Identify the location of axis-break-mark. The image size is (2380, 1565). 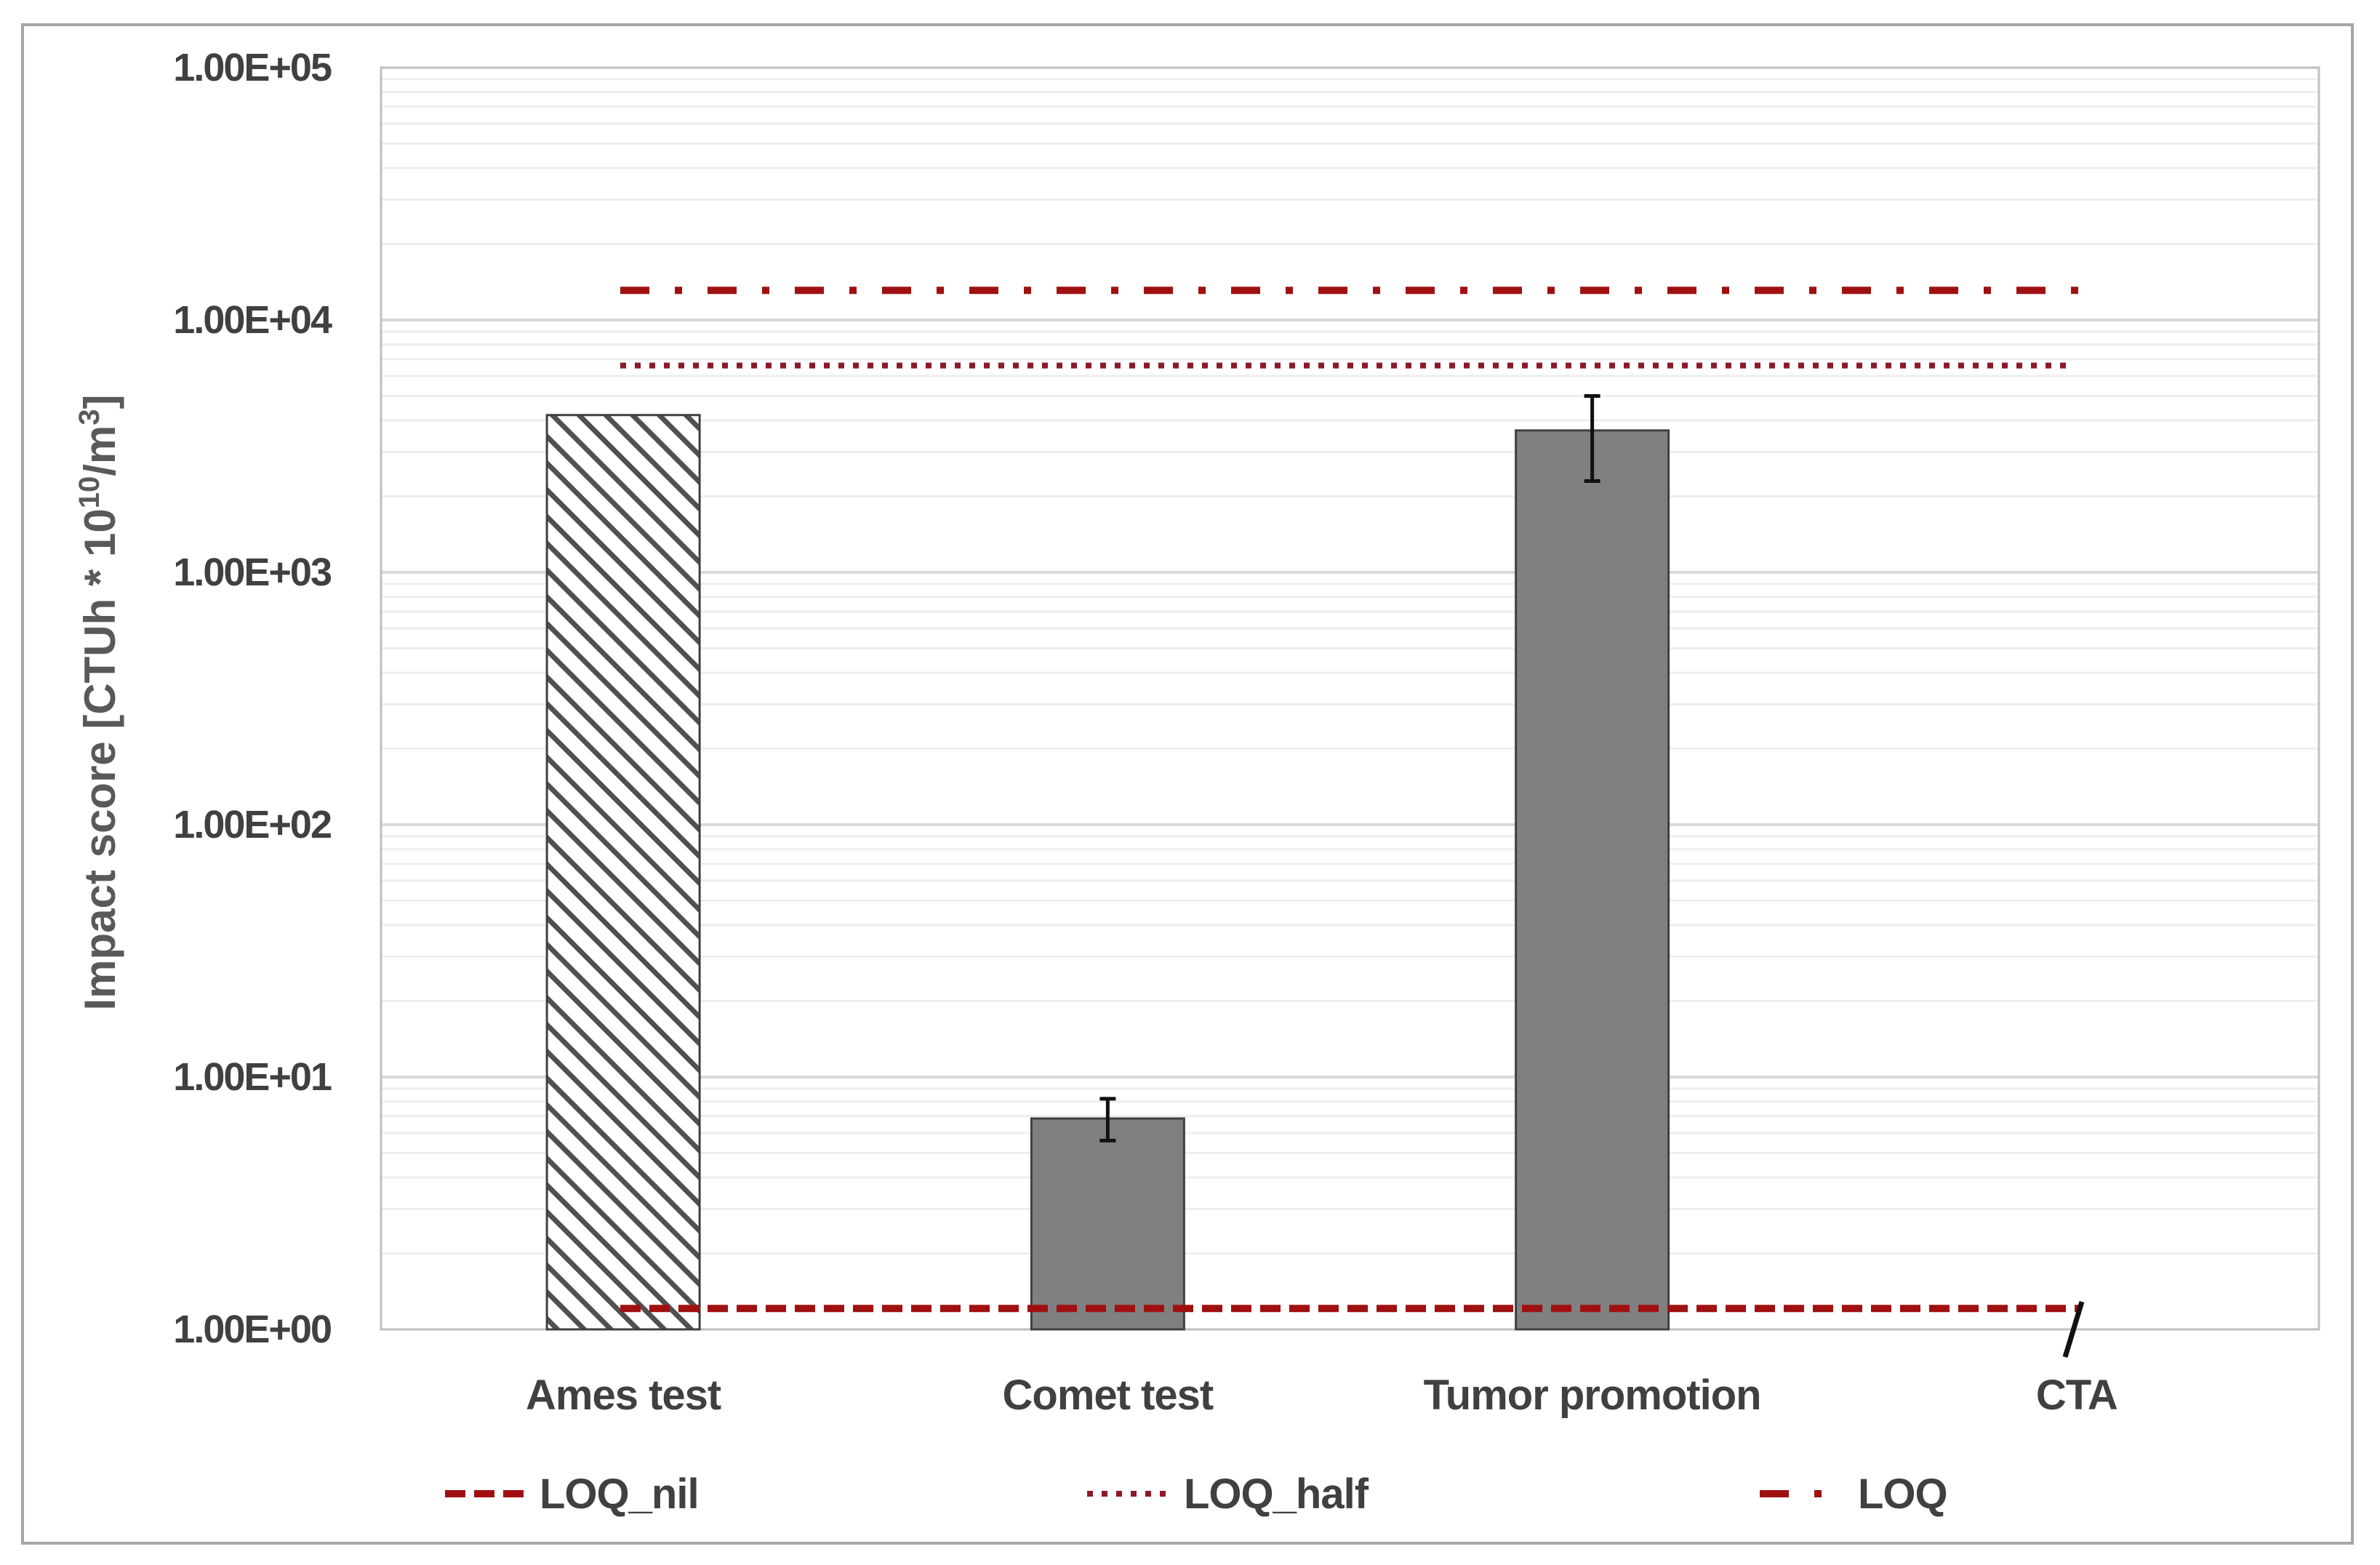
(2073, 1329).